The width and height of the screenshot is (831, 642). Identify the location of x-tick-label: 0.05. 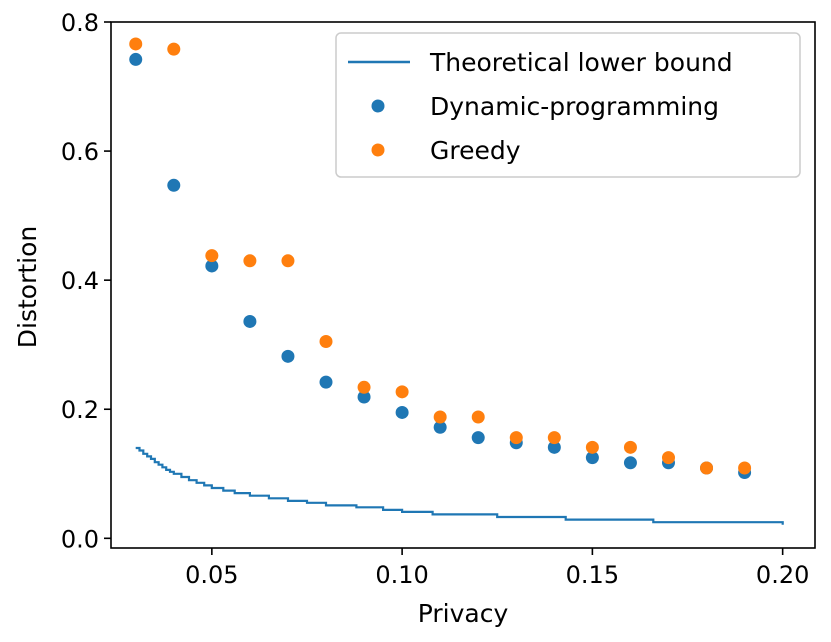
(211, 575).